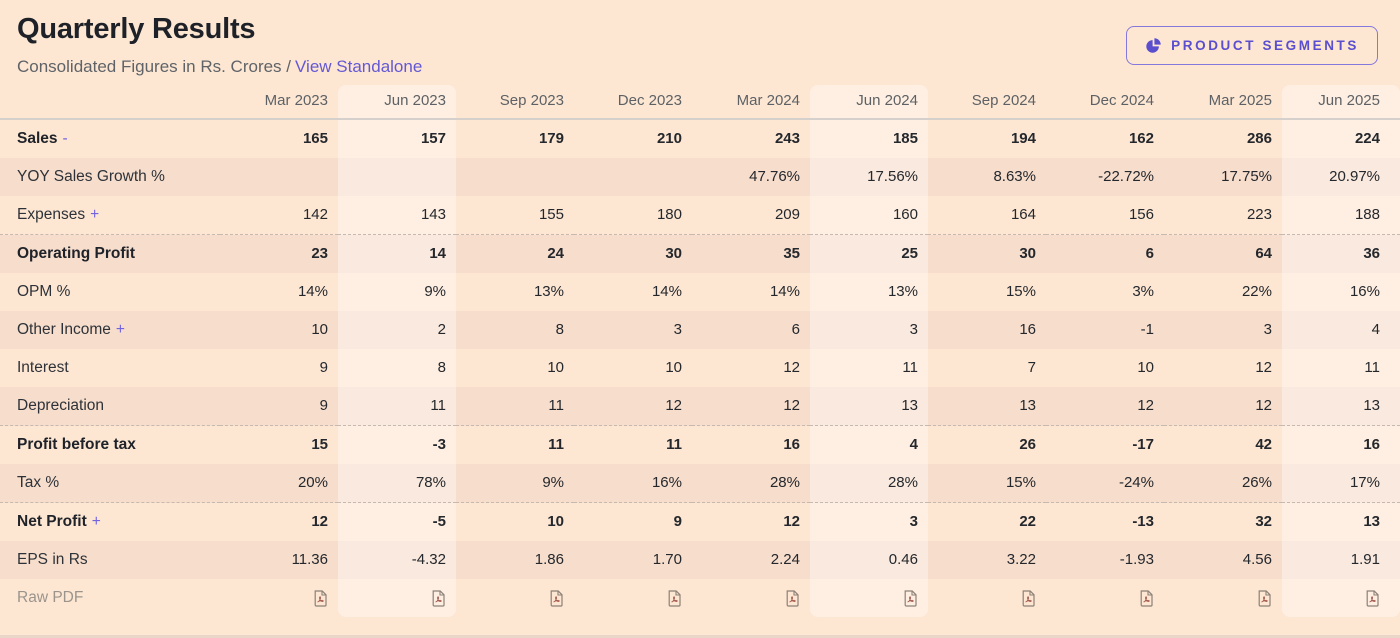 This screenshot has height=638, width=1400. What do you see at coordinates (1141, 138) in the screenshot?
I see `table-cell: 162` at bounding box center [1141, 138].